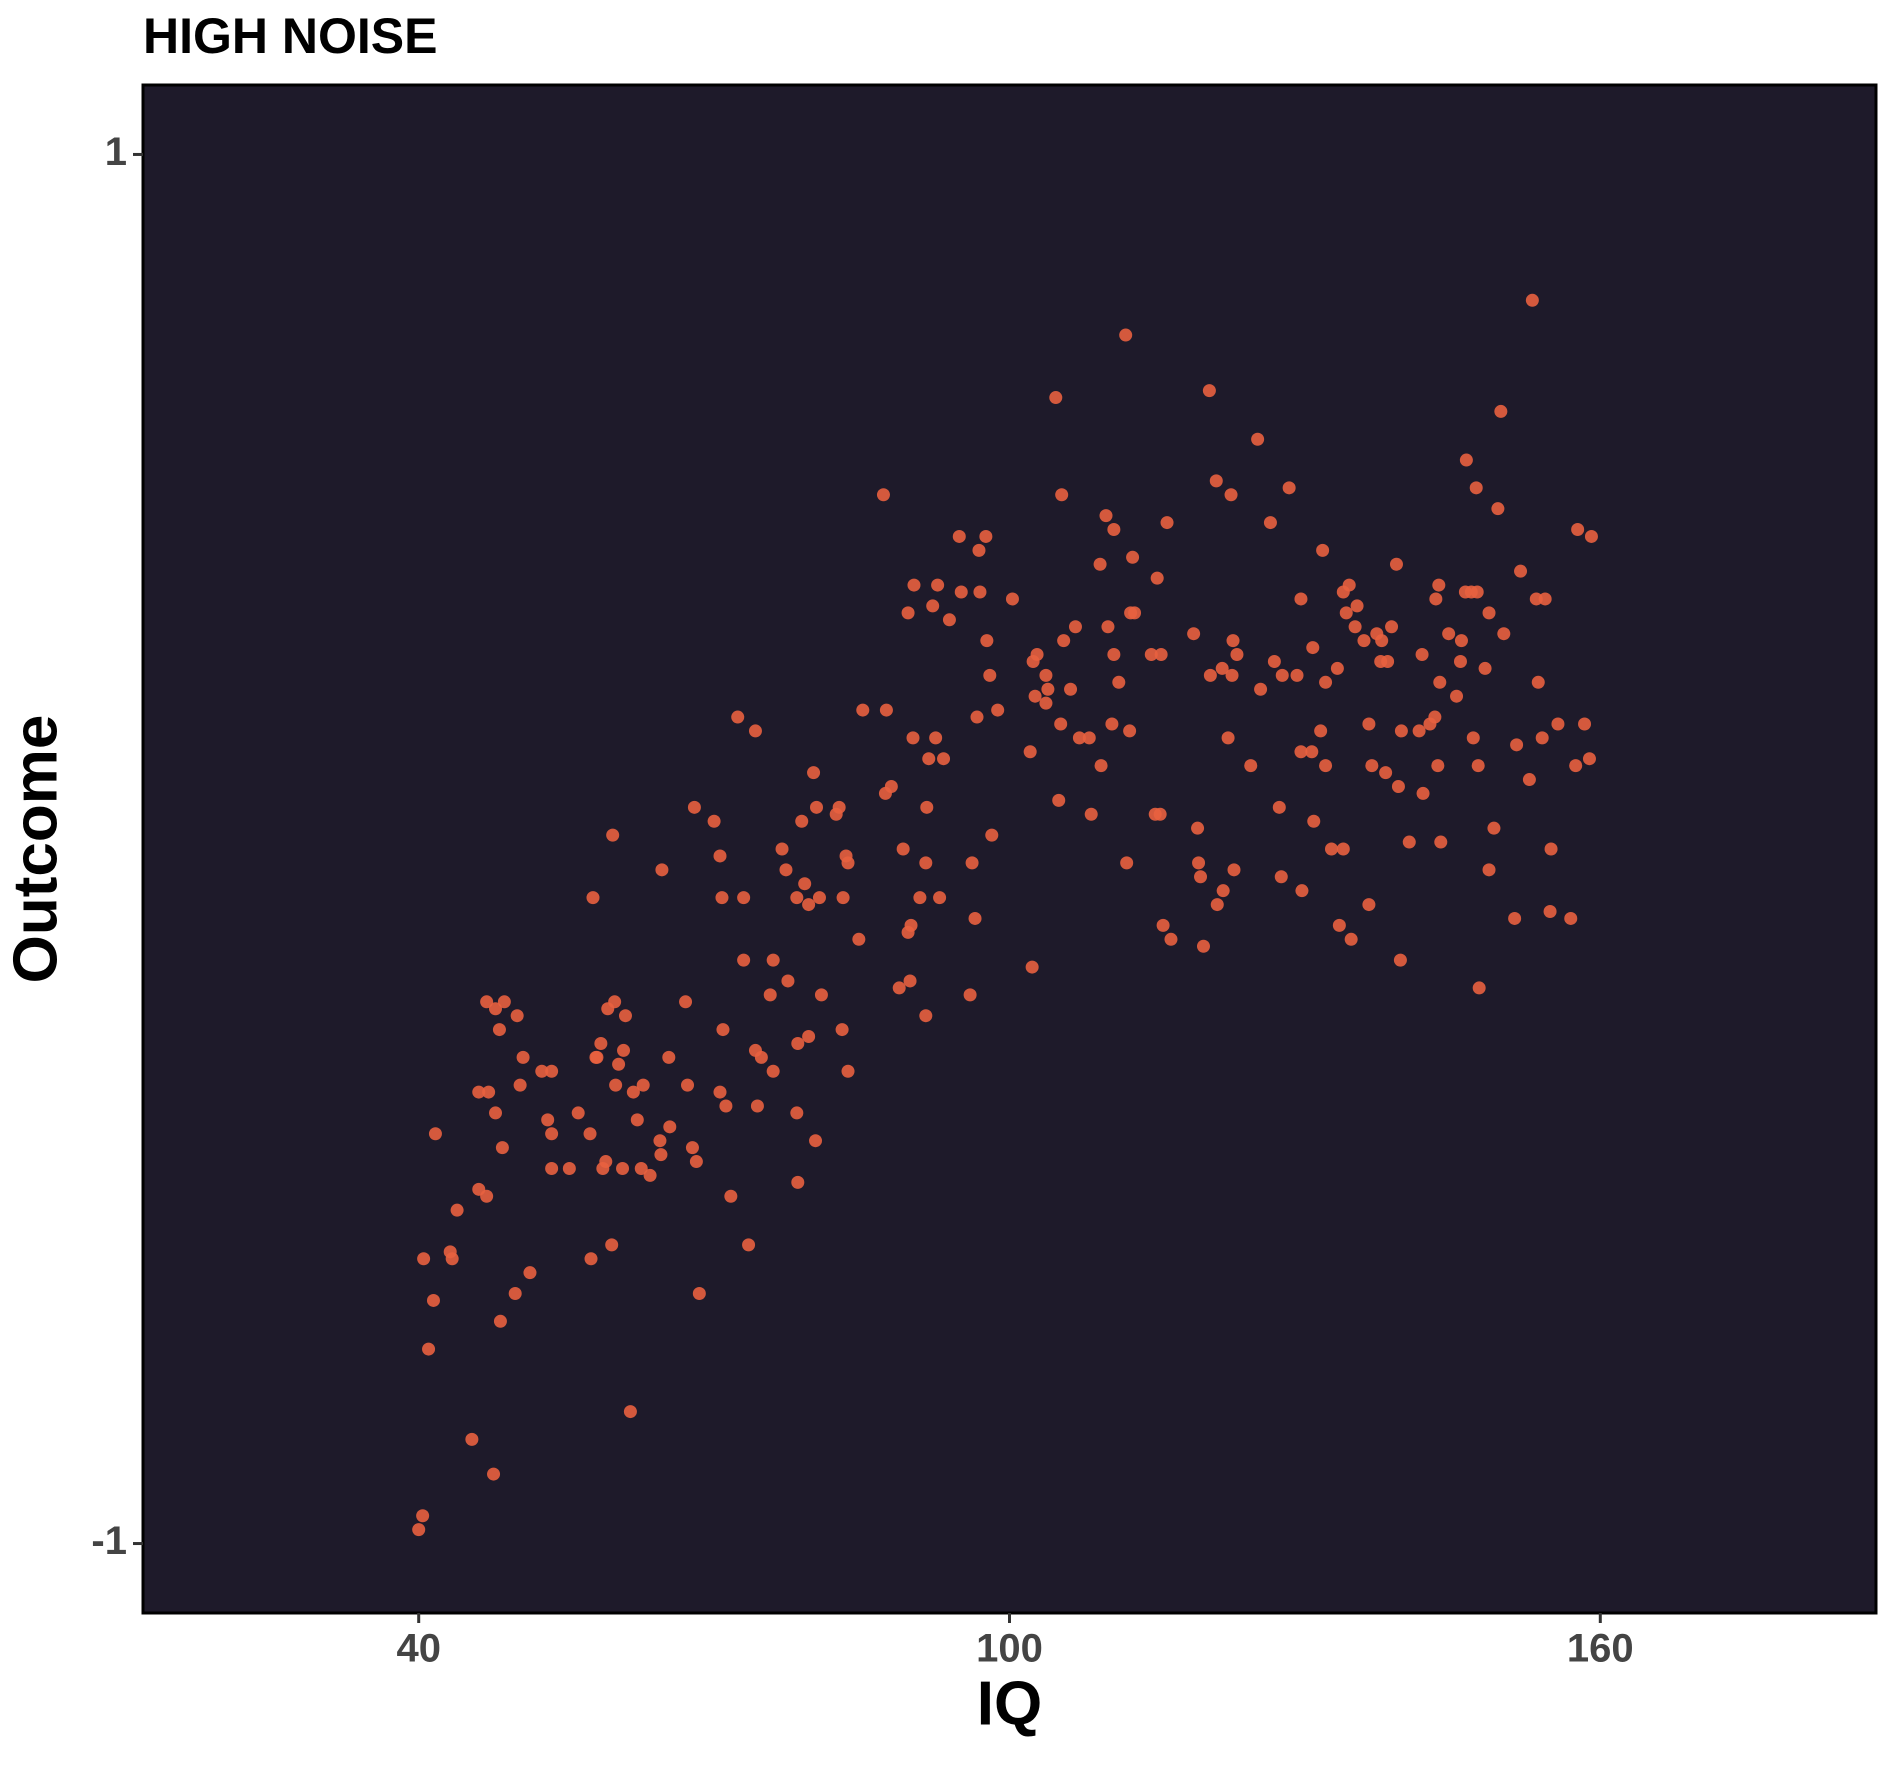  I want to click on x-tick-label: 40, so click(418, 1649).